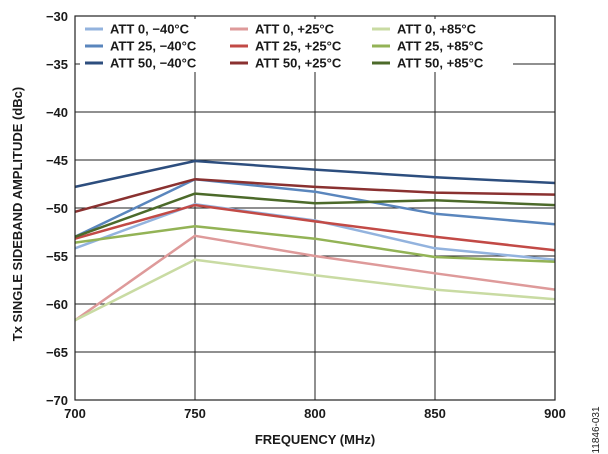  What do you see at coordinates (75, 413) in the screenshot?
I see `x-tick-label: 700` at bounding box center [75, 413].